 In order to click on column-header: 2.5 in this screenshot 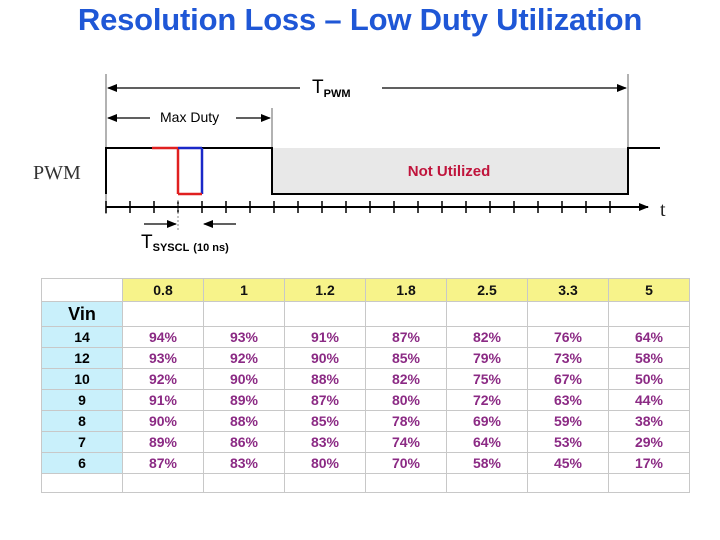, I will do `click(487, 290)`.